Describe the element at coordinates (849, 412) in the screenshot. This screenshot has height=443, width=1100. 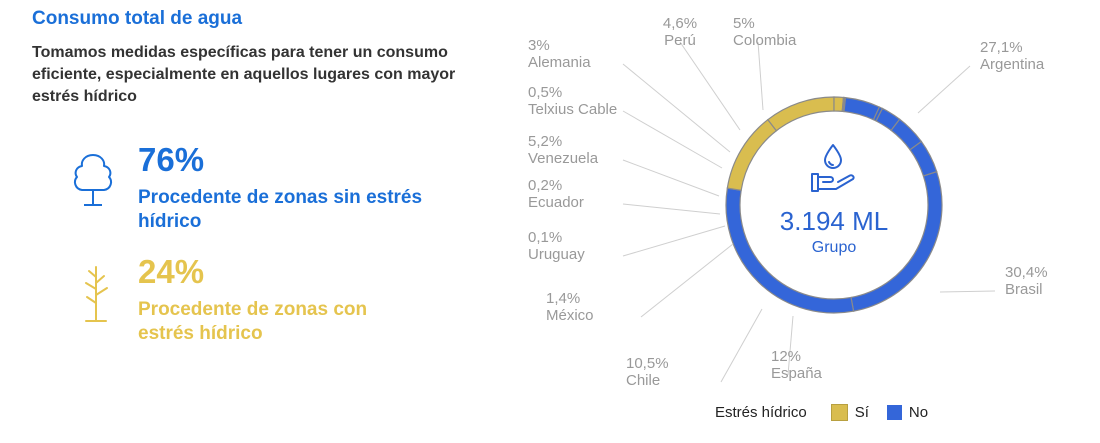
I see `legend-item-si: Sí` at that location.